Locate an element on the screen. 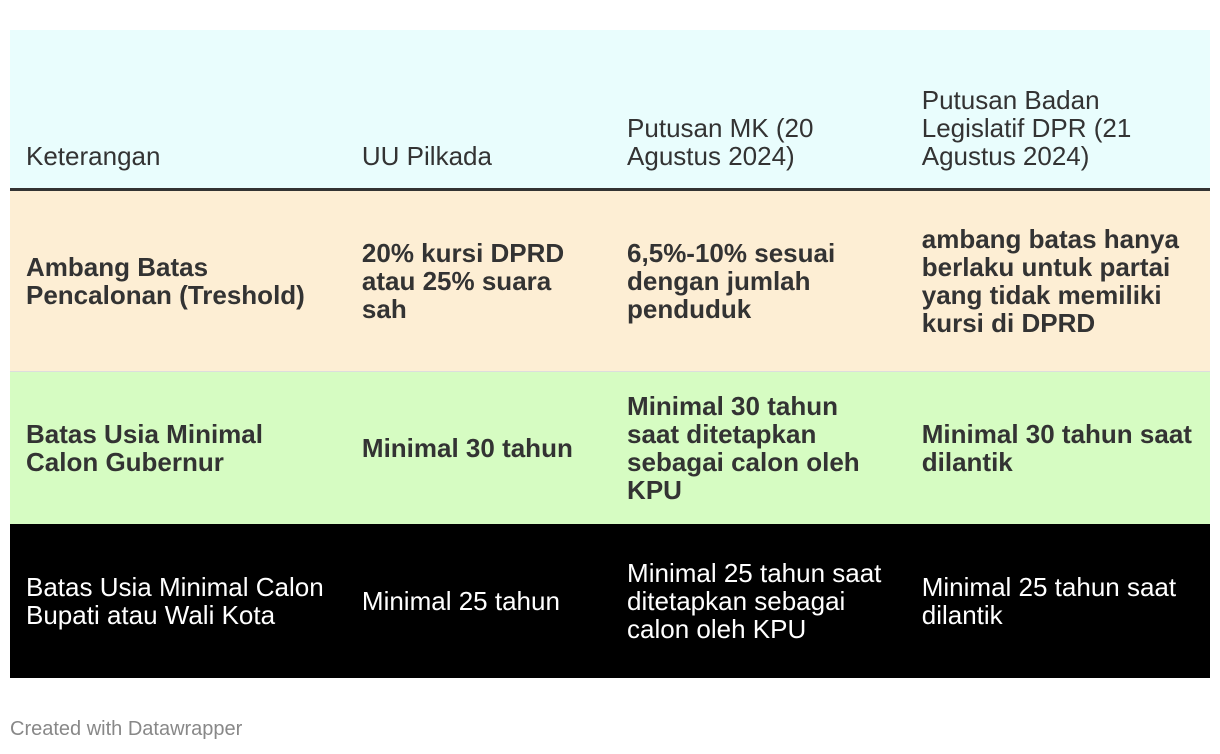 This screenshot has width=1220, height=754. table-cell: Minimal 25 tahun is located at coordinates (460, 601).